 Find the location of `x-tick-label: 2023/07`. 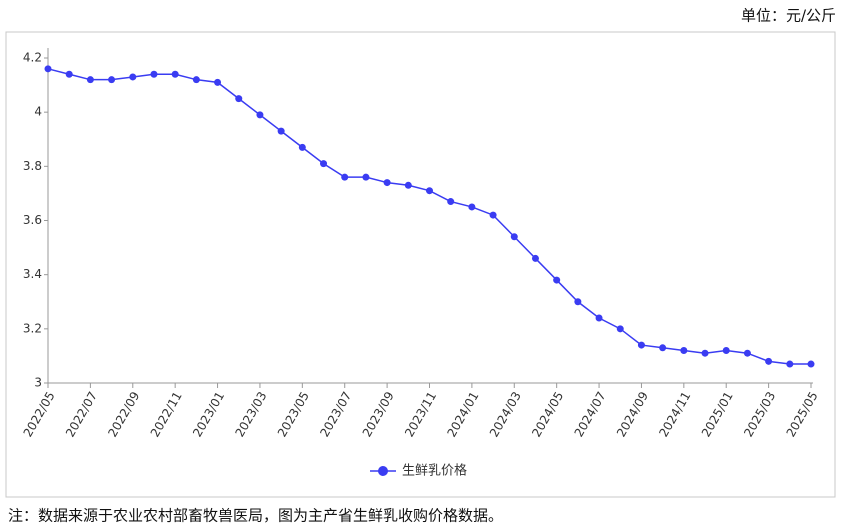

x-tick-label: 2023/07 is located at coordinates (335, 414).